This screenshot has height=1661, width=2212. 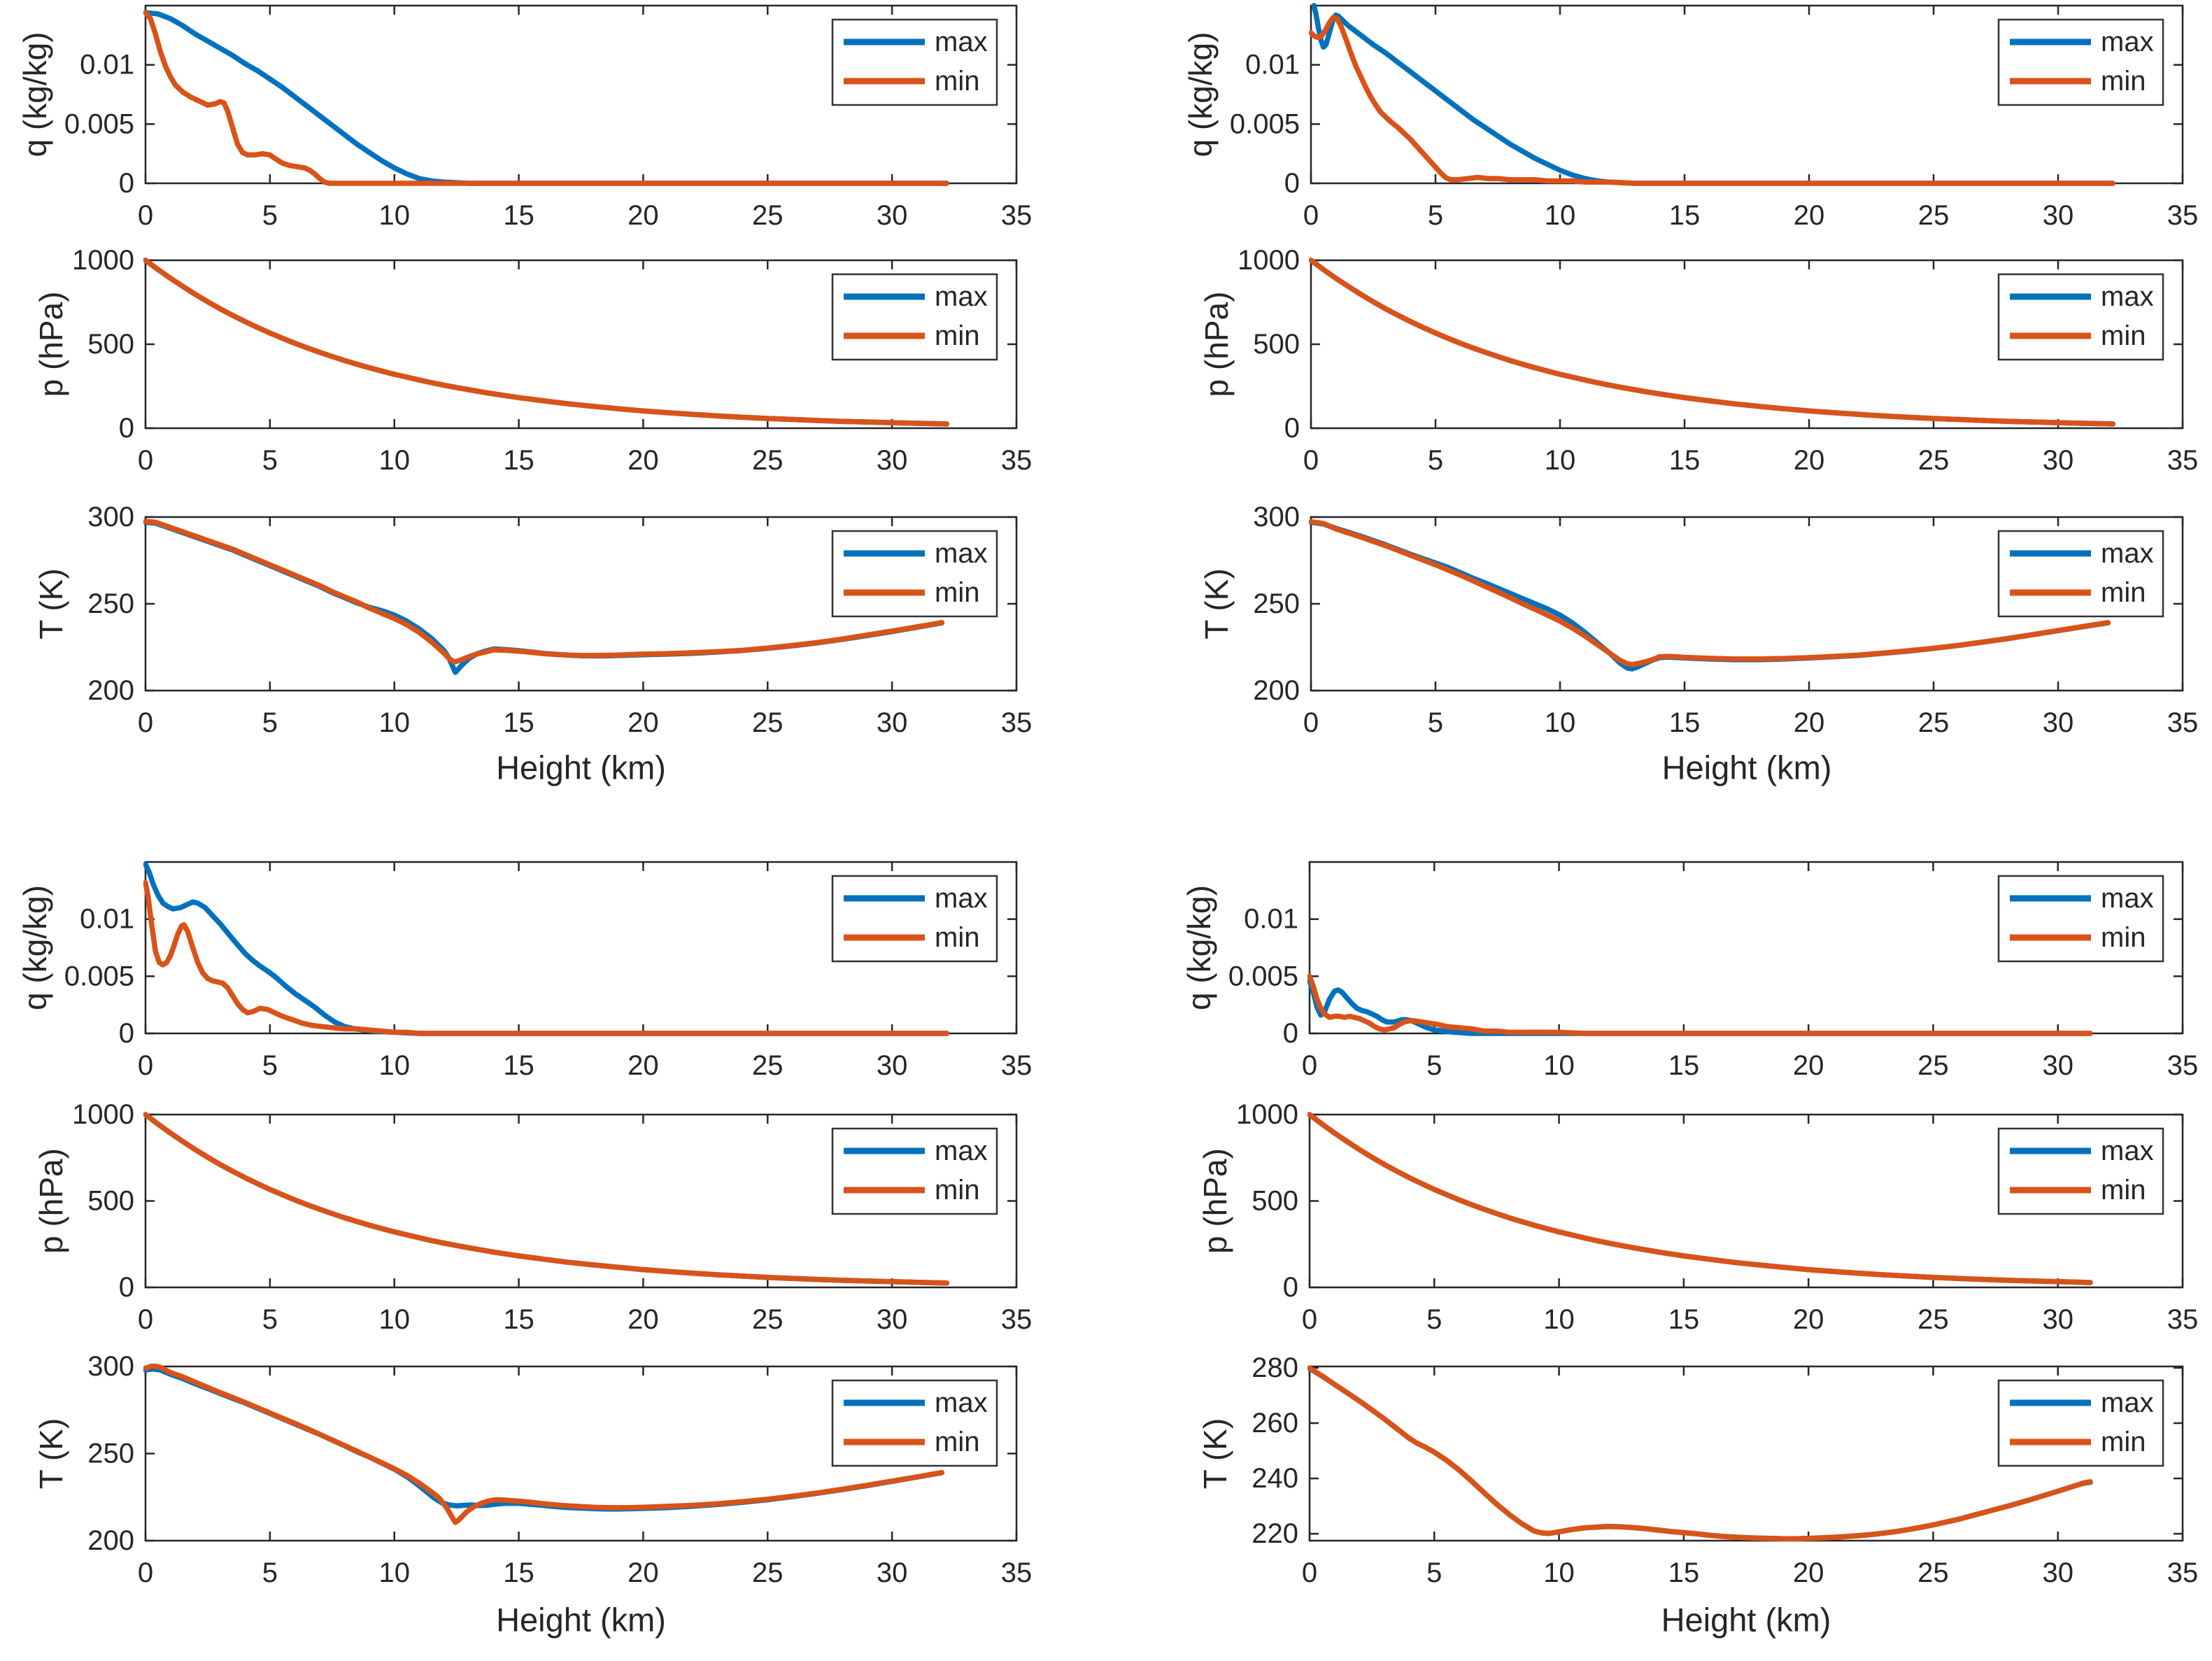 I want to click on subplot-top-left-q: 0 5 10 15 20 25 30 35 0 0.005 0.01 q (kg/kg) max min, so click(x=524, y=117).